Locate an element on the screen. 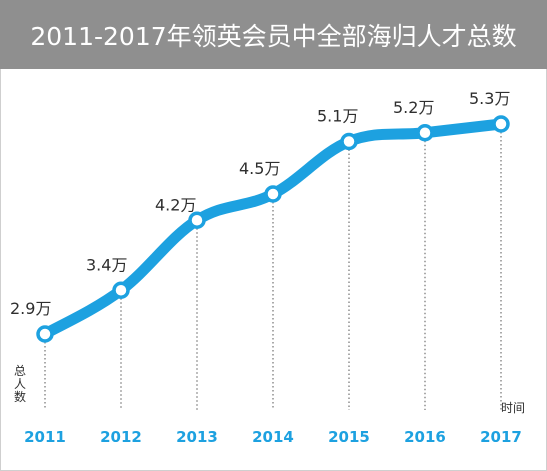  data-label-2013: 4.2万 is located at coordinates (175, 204).